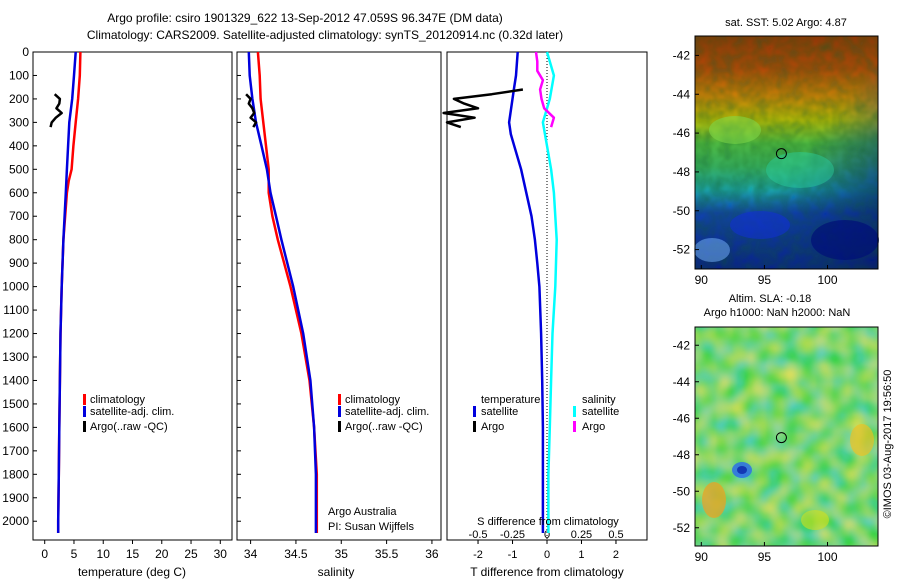 Image resolution: width=900 pixels, height=585 pixels. I want to click on sst-map-title: sat. SST: 5.02 Argo: 4.87, so click(786, 23).